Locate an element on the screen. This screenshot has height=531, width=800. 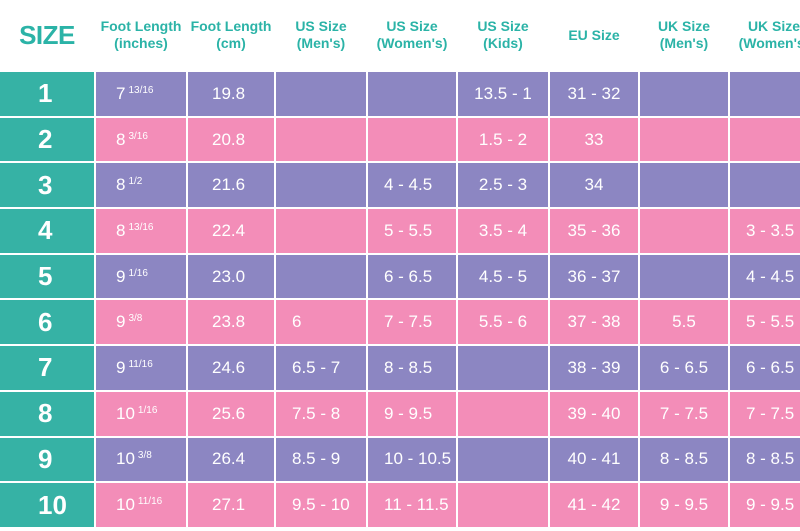
cell-us-kids: 1.5 - 2 is located at coordinates (503, 139).